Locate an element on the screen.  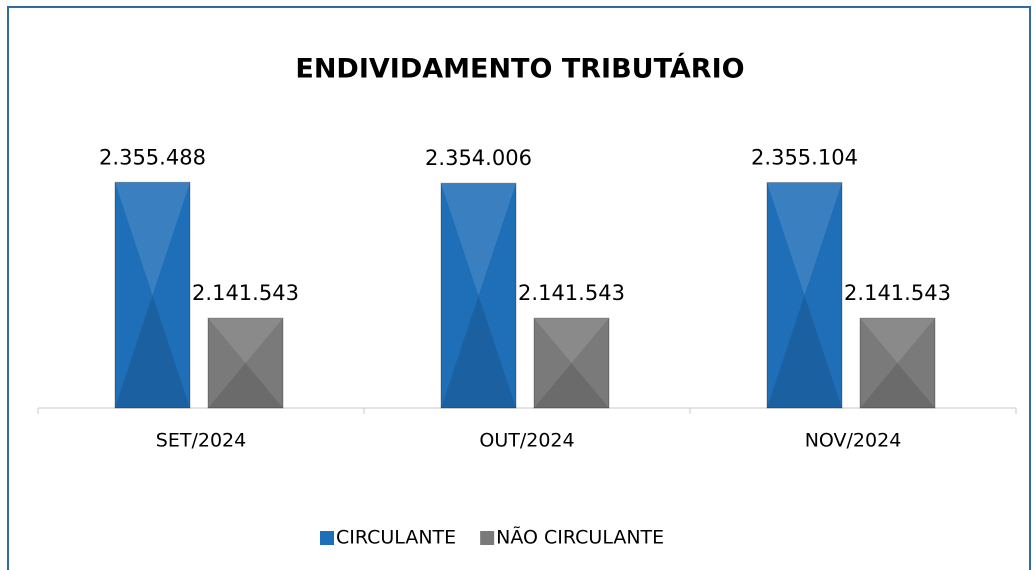
chart-title: ENDIVIDAMENTO TRIBUTÁRIO is located at coordinates (519, 69).